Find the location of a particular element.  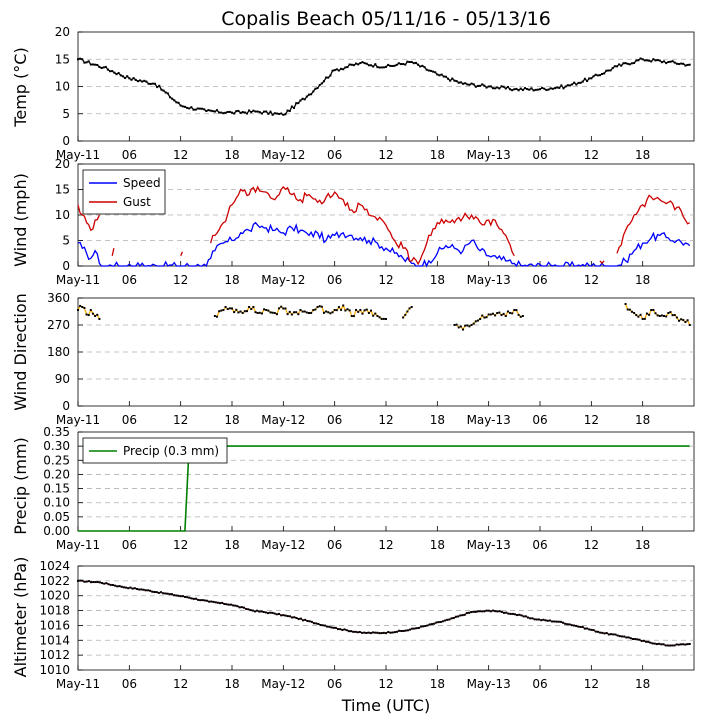

x-tick-label: May-12 is located at coordinates (283, 280).